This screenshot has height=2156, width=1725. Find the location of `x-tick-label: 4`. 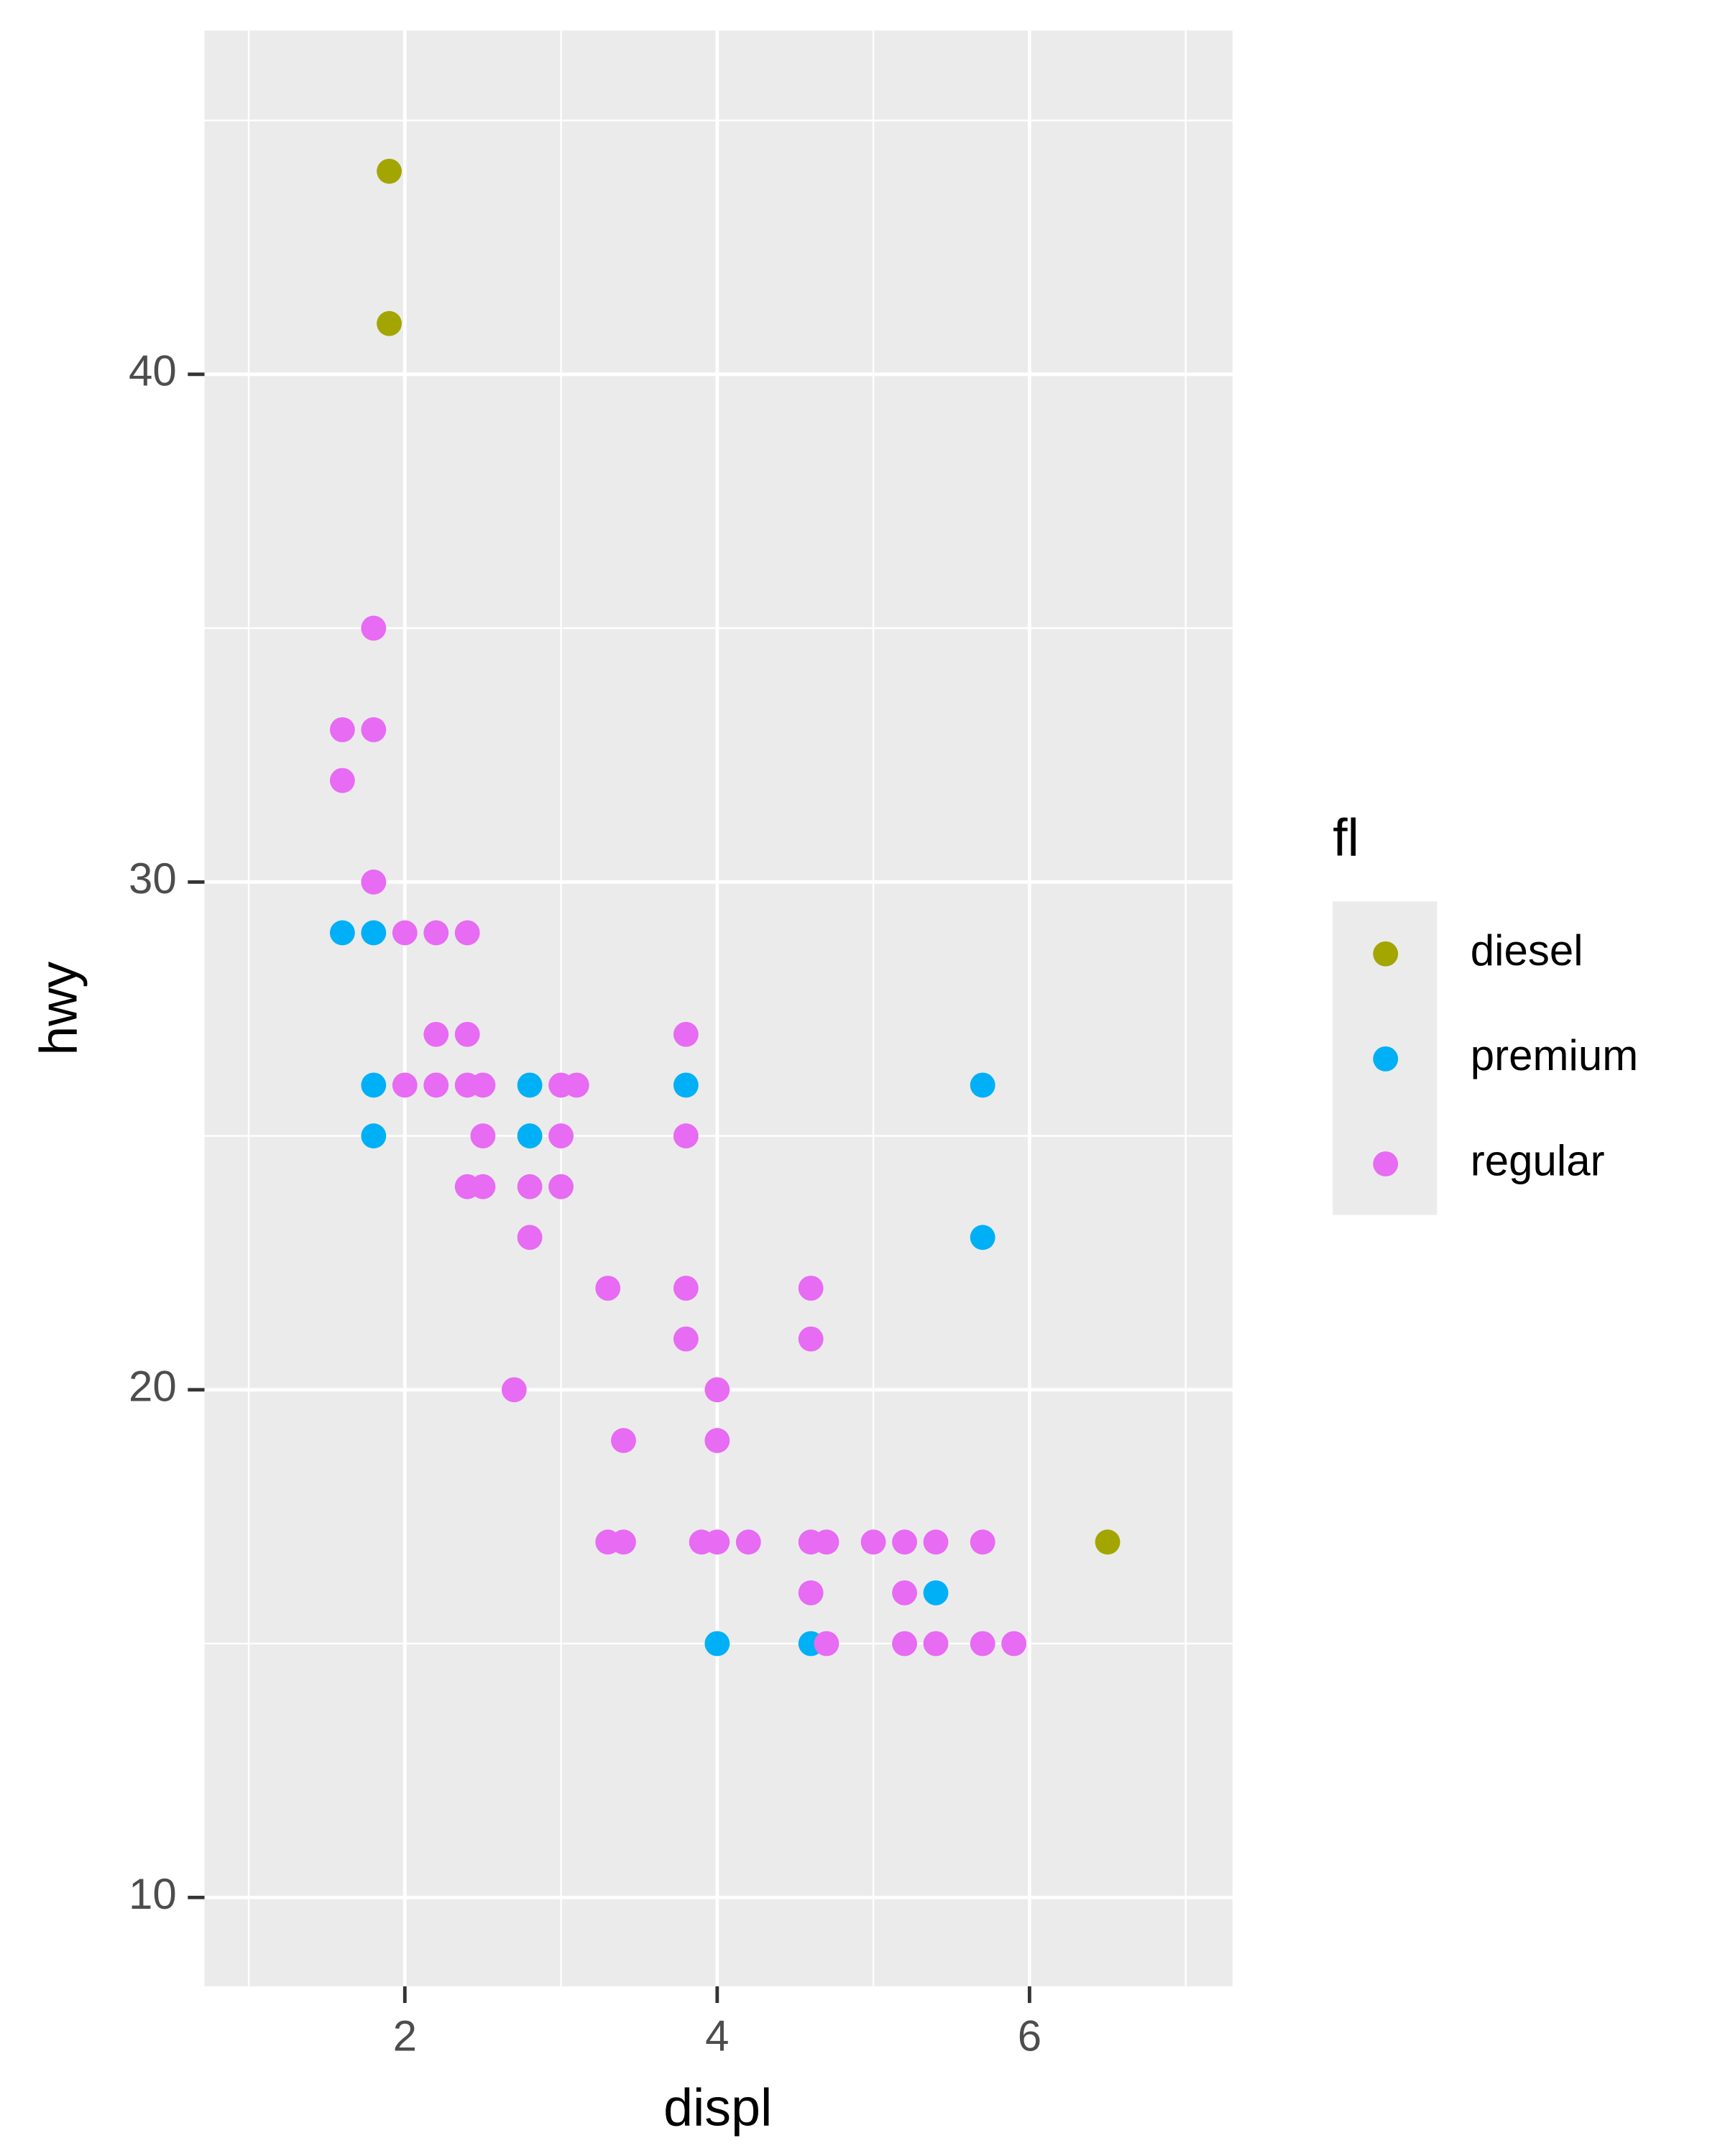

x-tick-label: 4 is located at coordinates (717, 2036).